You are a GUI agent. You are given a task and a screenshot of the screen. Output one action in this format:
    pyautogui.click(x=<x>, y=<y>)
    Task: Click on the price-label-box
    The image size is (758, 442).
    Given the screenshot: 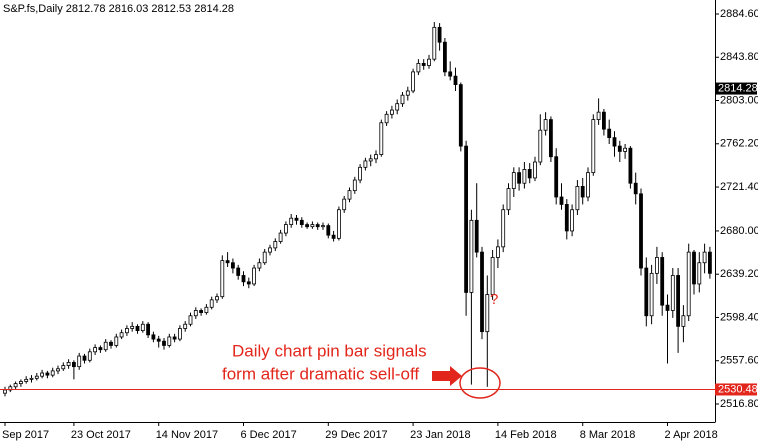 What is the action you would take?
    pyautogui.click(x=736, y=389)
    